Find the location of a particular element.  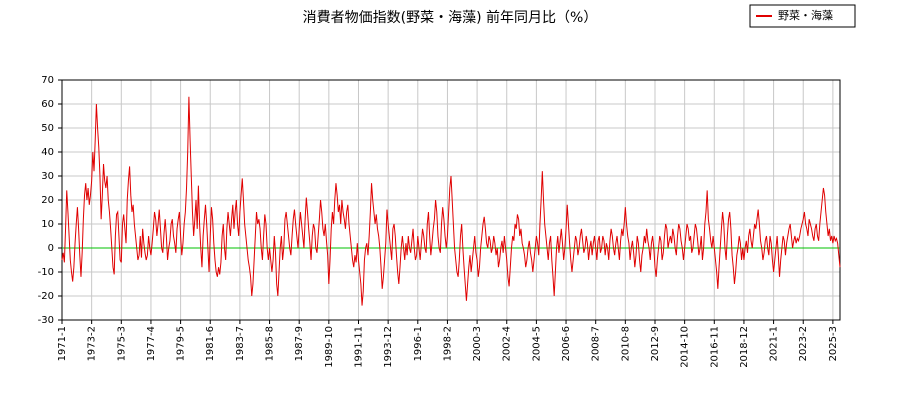

x-tick-label: 1975-3 is located at coordinates (121, 343).